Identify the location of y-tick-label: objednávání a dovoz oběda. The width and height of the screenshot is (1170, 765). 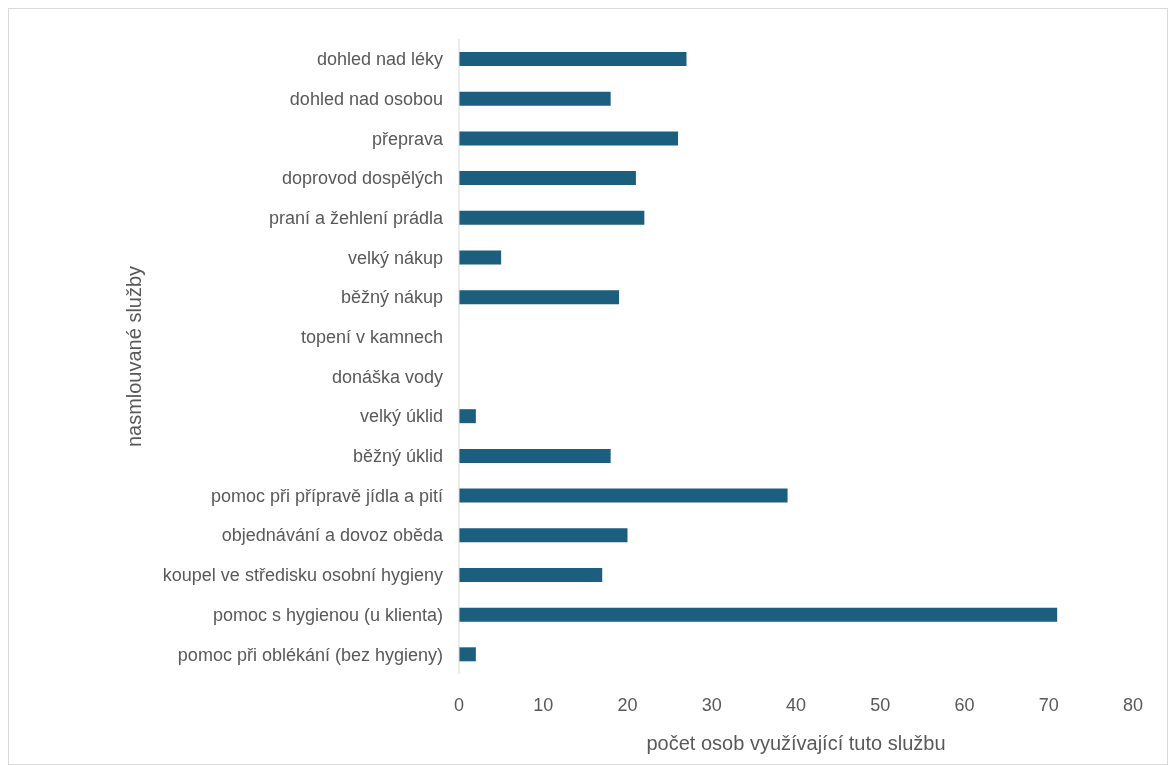
(332, 535).